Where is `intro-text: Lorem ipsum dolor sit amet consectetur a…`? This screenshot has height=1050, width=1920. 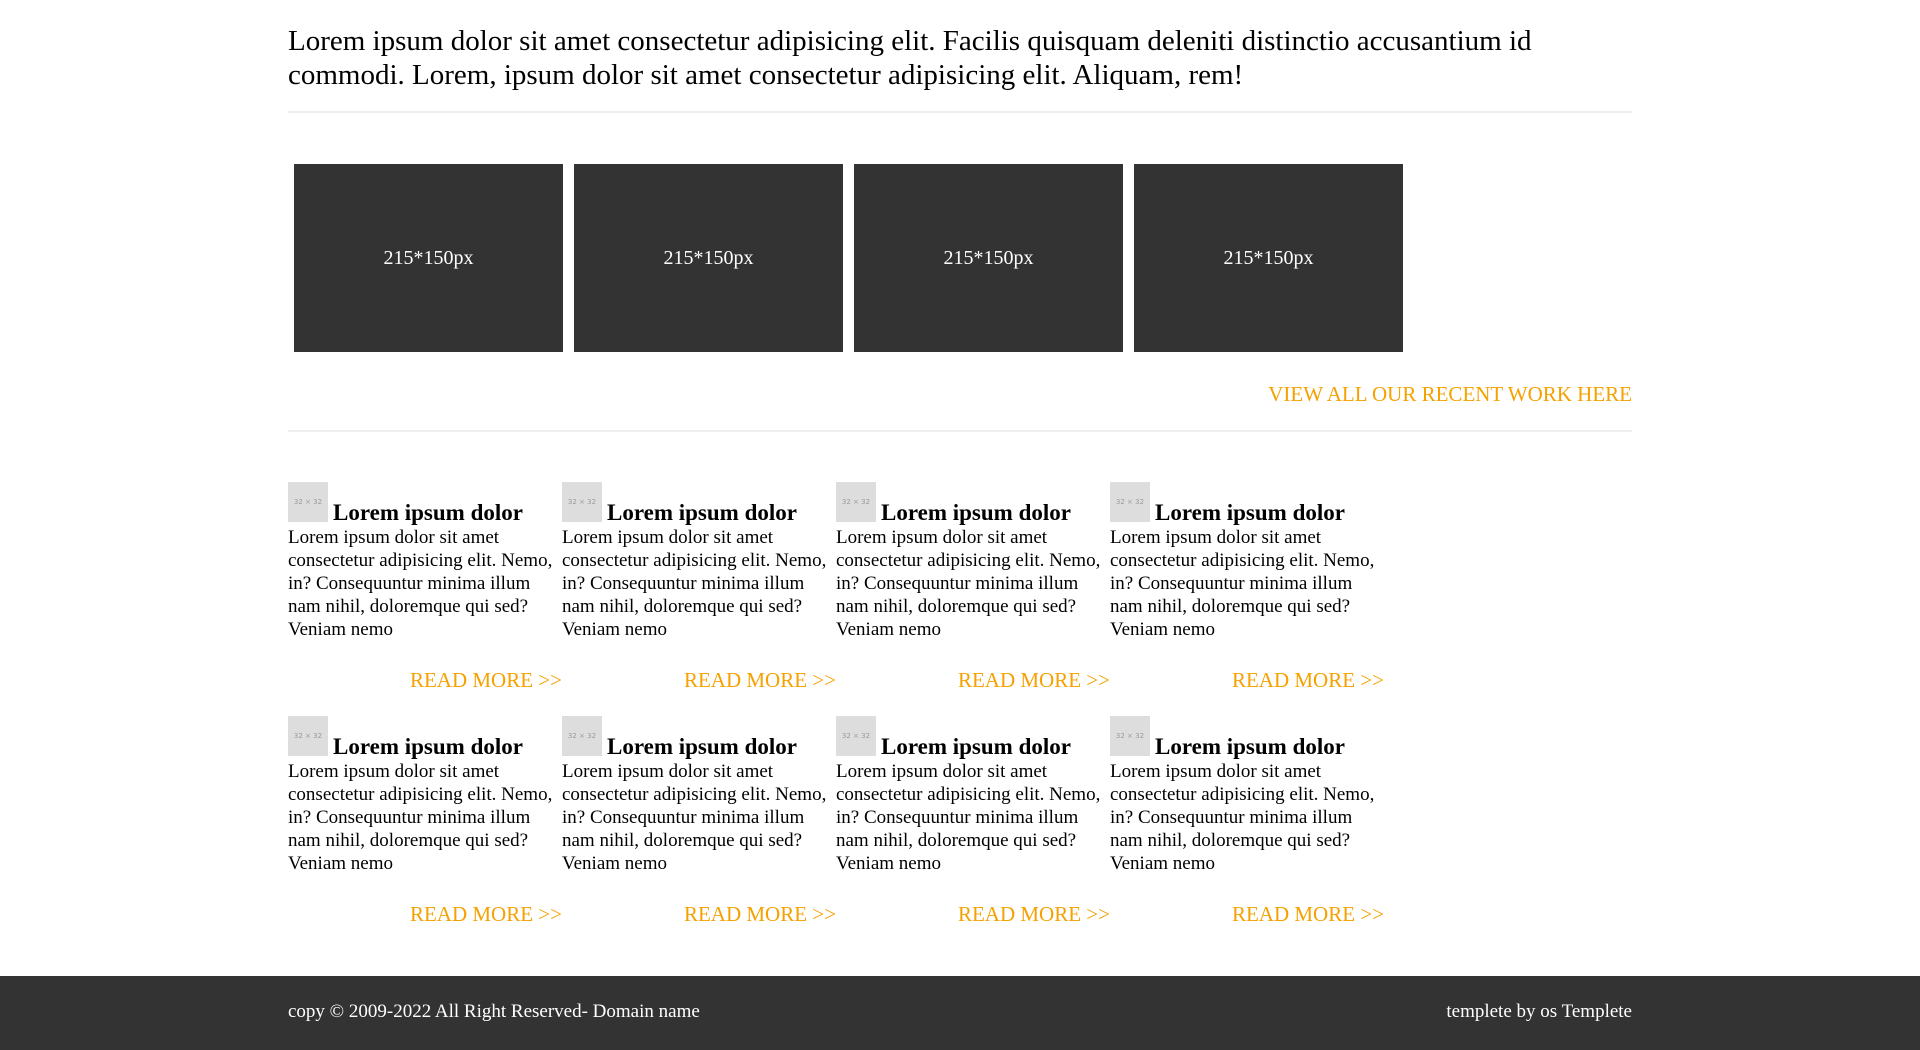 intro-text: Lorem ipsum dolor sit amet consectetur a… is located at coordinates (910, 58).